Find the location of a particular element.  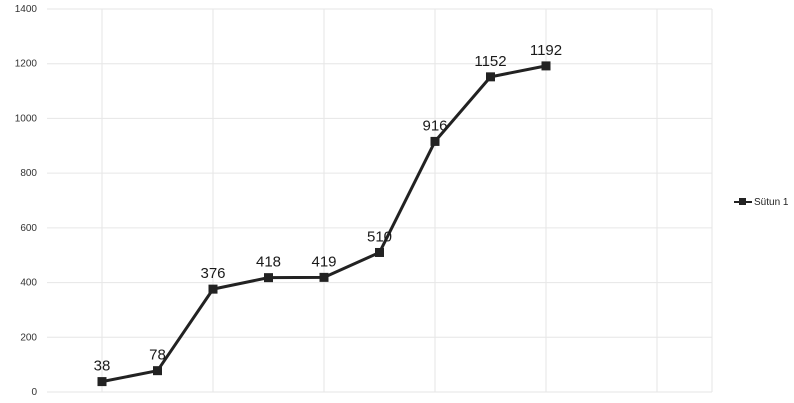

legend-marker-swatch is located at coordinates (742, 201).